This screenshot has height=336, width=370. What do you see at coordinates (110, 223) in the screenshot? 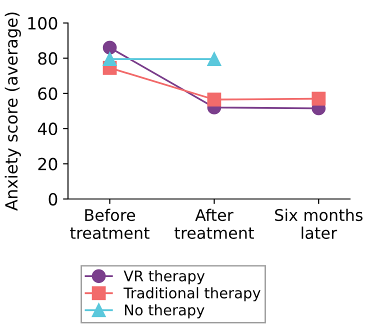
I see `x-tick-label: Before treatment` at bounding box center [110, 223].